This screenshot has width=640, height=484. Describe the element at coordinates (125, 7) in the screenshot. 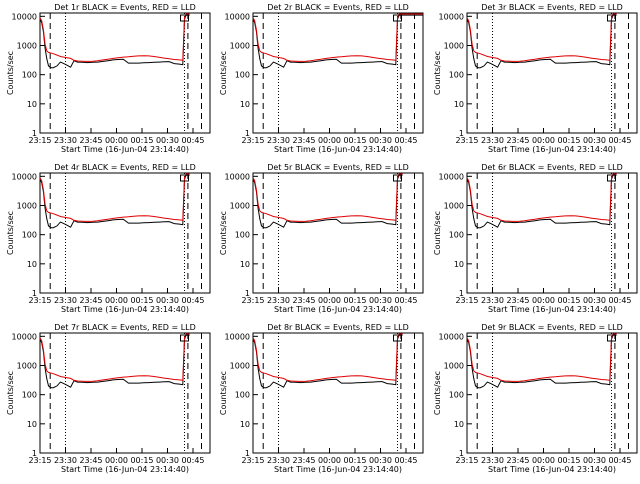

I see `panel-title: Det 1r BLACK = Events, RED = LLD` at that location.